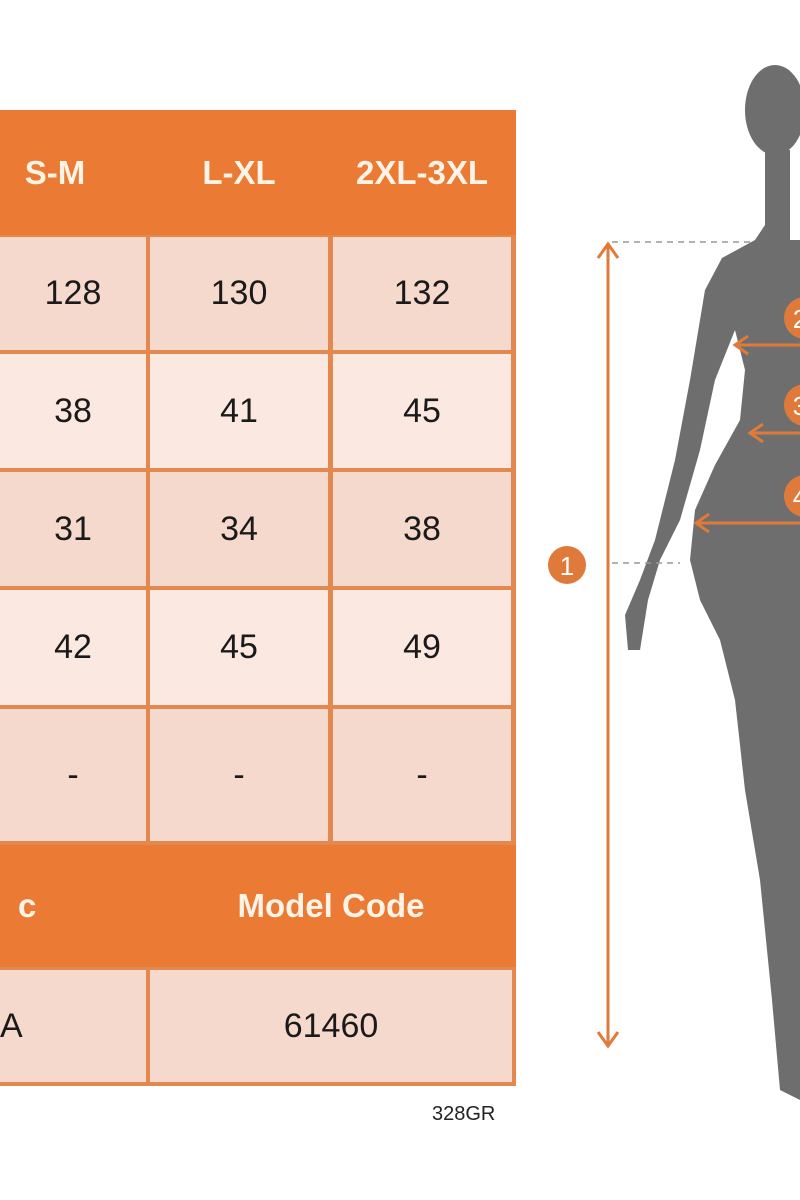 The height and width of the screenshot is (1200, 800). I want to click on guide-lines, so click(683, 402).